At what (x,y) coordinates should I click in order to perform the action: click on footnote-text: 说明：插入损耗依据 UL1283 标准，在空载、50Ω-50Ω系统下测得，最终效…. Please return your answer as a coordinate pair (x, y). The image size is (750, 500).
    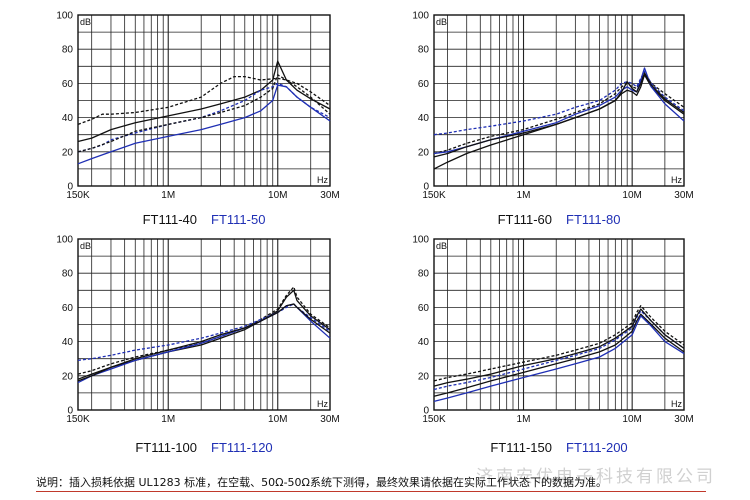
    Looking at the image, I should click on (321, 482).